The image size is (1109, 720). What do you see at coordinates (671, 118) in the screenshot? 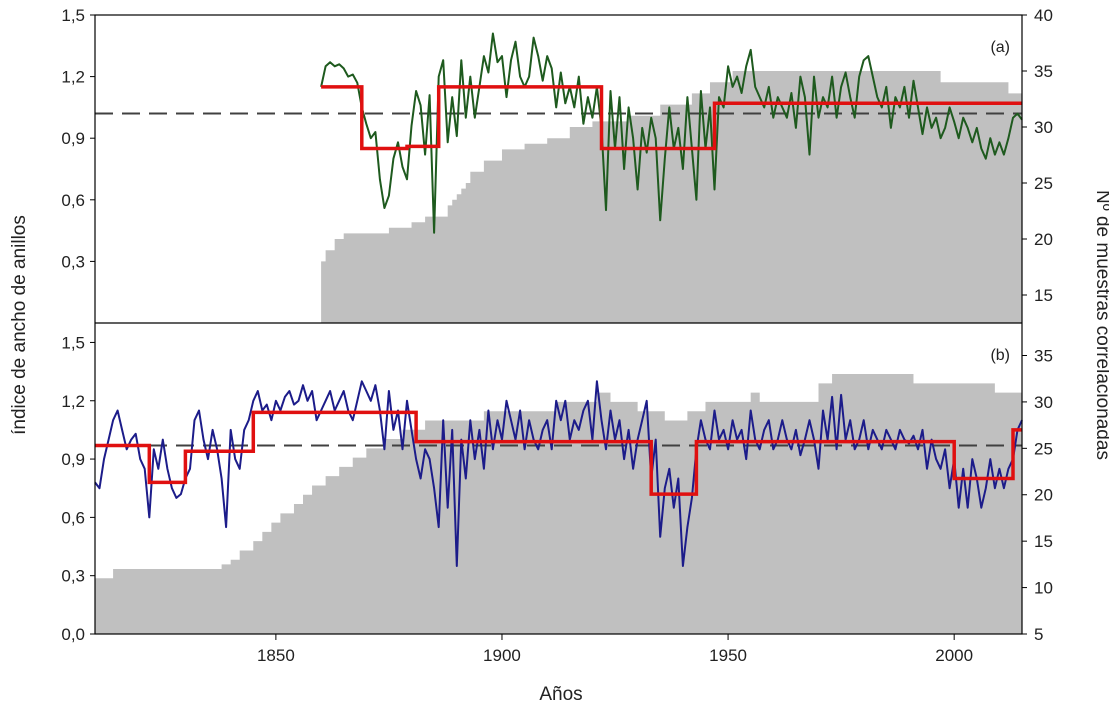
I see `regime-line-a` at bounding box center [671, 118].